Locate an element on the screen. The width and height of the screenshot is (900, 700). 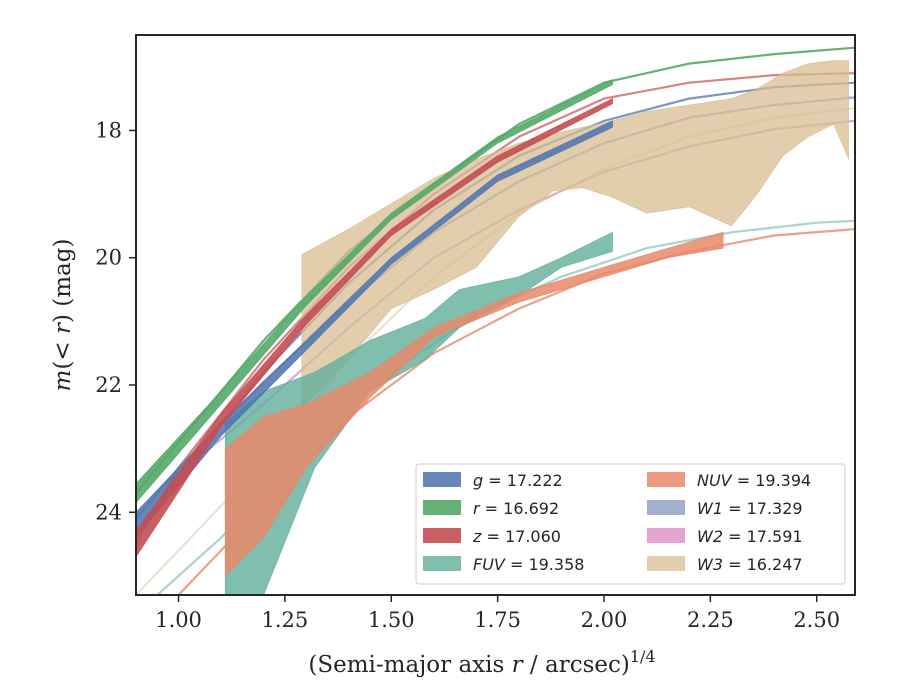
y-axis-label-space is located at coordinates (63, 337).